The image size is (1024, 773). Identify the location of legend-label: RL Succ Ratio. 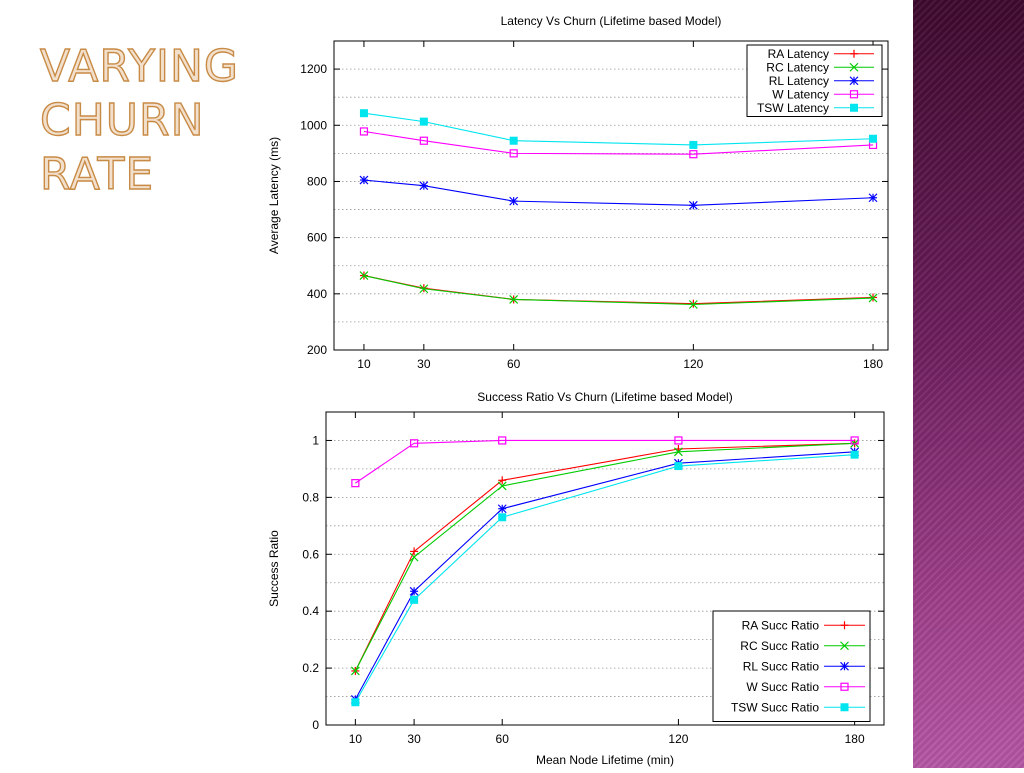
(781, 666).